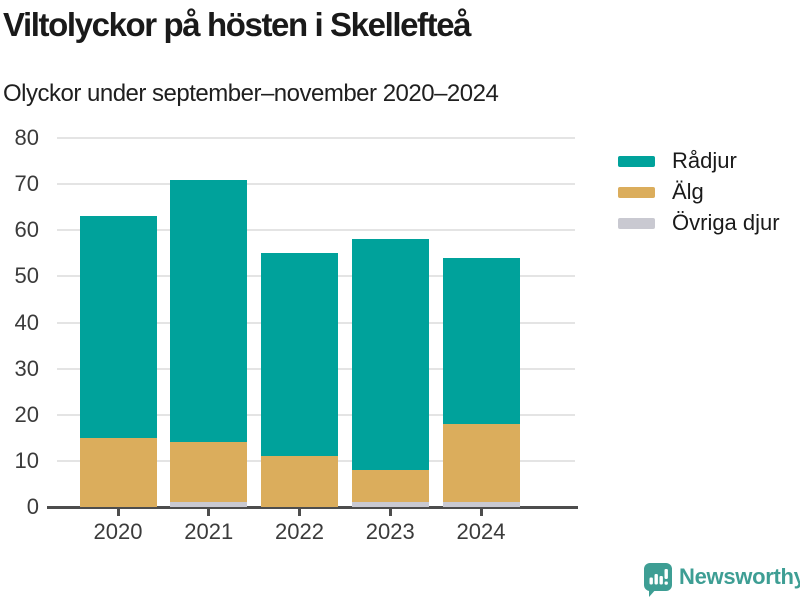  I want to click on x-axis-tick-2021, so click(209, 512).